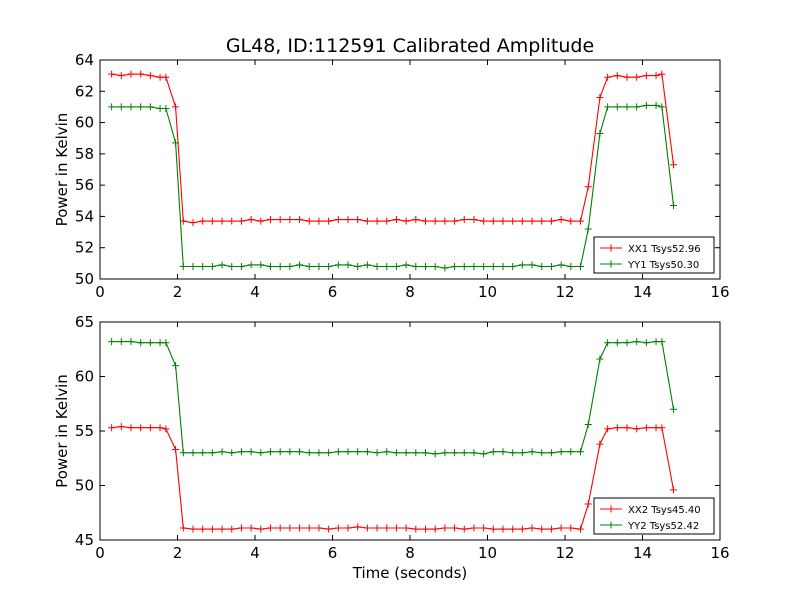 The image size is (800, 600). I want to click on x-tick-label: 8, so click(410, 553).